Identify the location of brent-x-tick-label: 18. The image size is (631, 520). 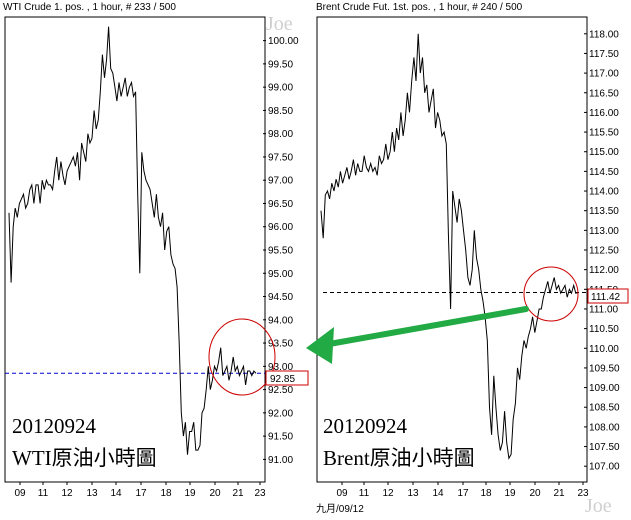
(486, 493).